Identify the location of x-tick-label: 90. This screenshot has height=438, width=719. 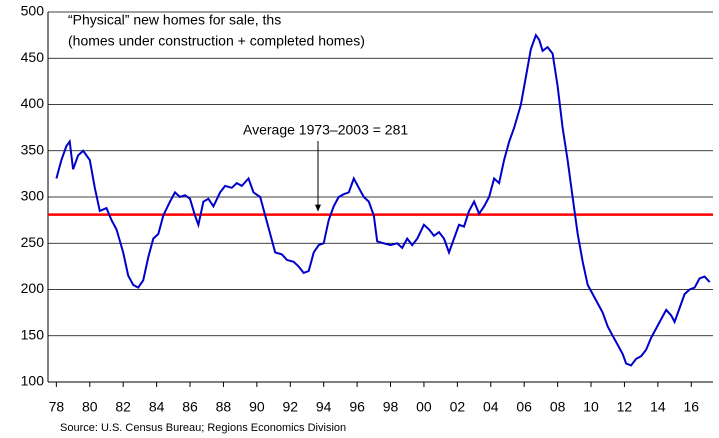
(257, 407).